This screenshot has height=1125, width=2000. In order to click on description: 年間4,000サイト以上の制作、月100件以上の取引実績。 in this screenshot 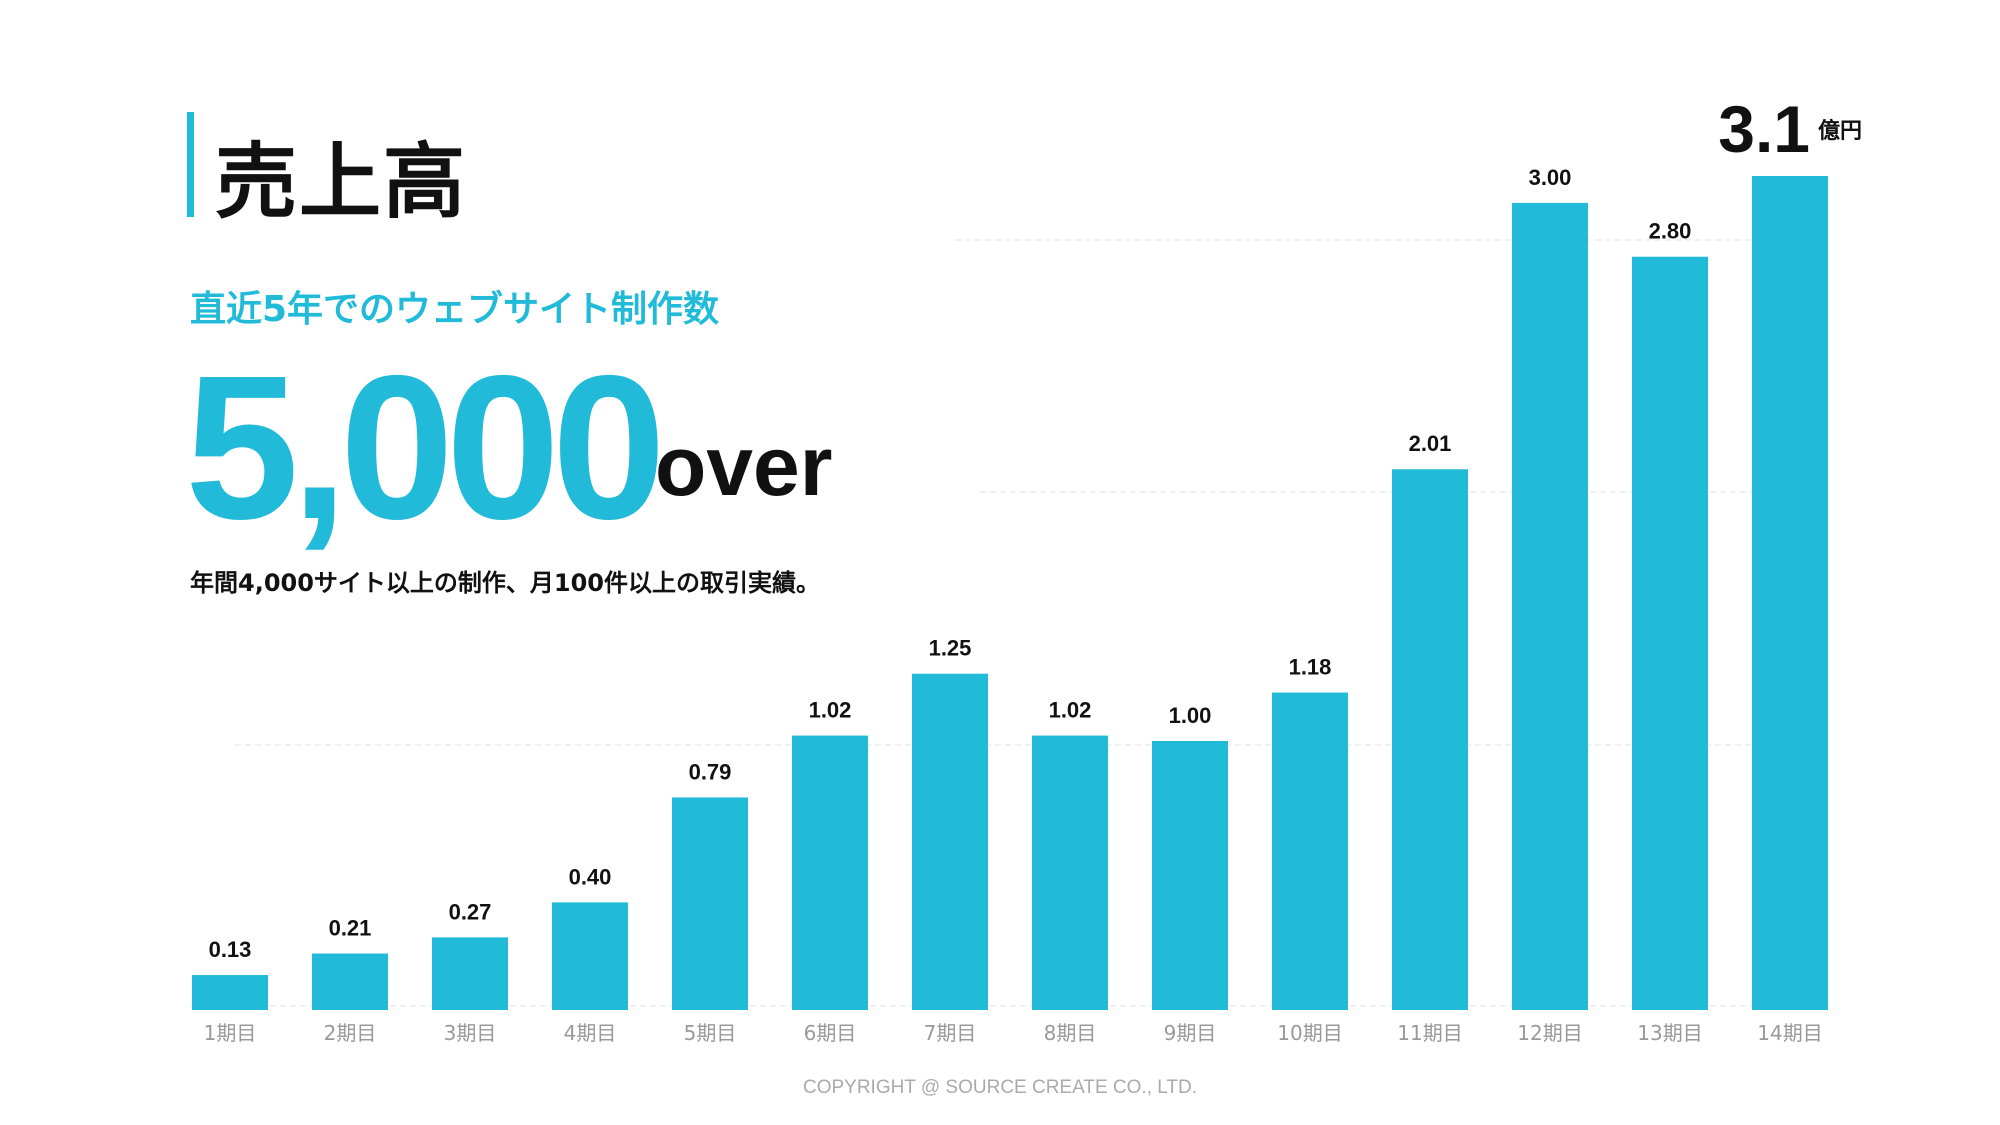, I will do `click(505, 583)`.